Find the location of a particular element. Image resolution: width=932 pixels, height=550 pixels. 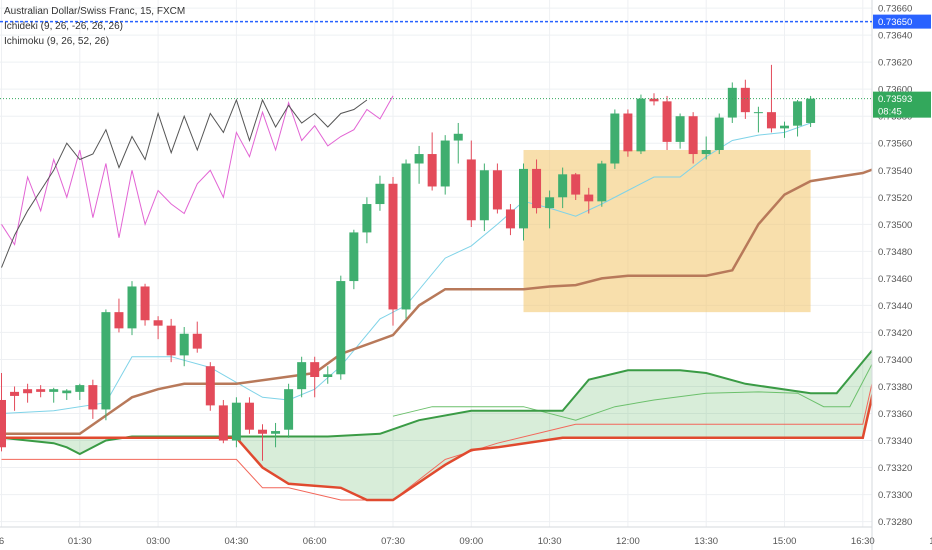

price-tick-label: 0.73560 is located at coordinates (895, 144).